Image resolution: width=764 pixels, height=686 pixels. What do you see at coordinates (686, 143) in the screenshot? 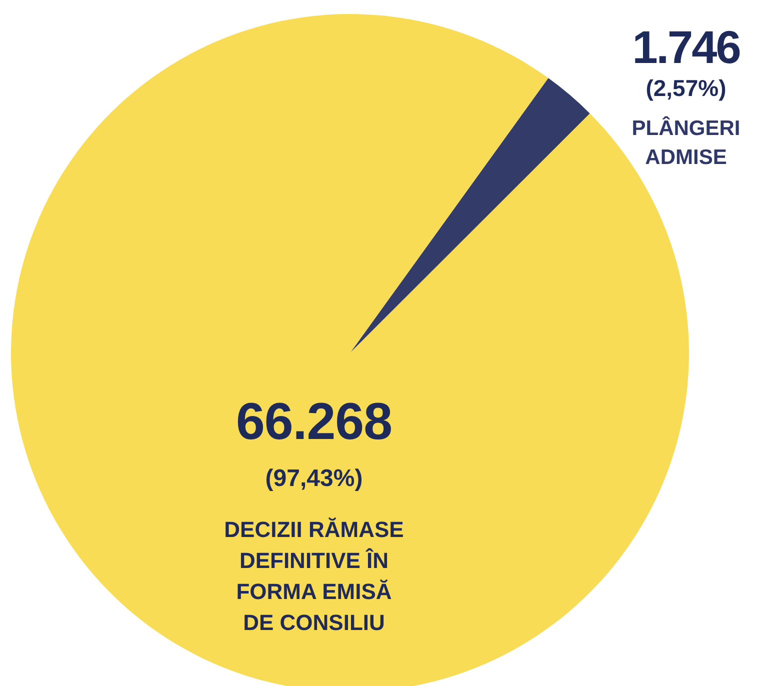
I see `slice-label: PLÂNGERI ADMISE` at bounding box center [686, 143].